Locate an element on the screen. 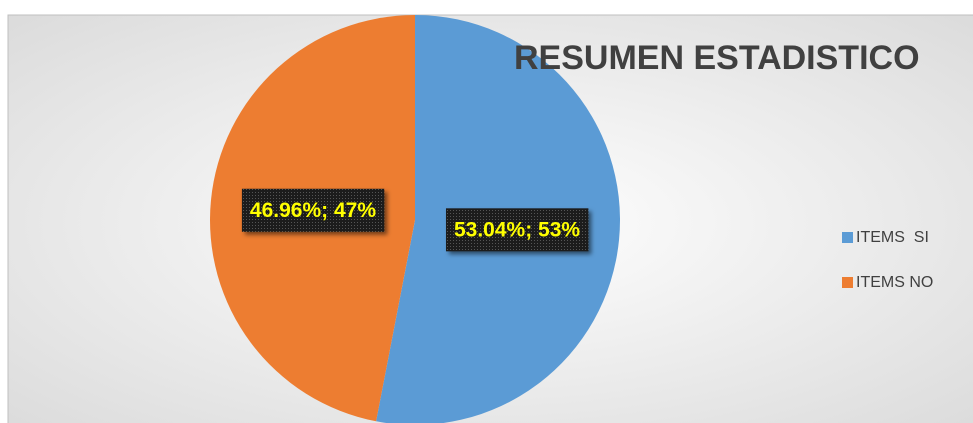  legend-label: ITEMS NO is located at coordinates (894, 282).